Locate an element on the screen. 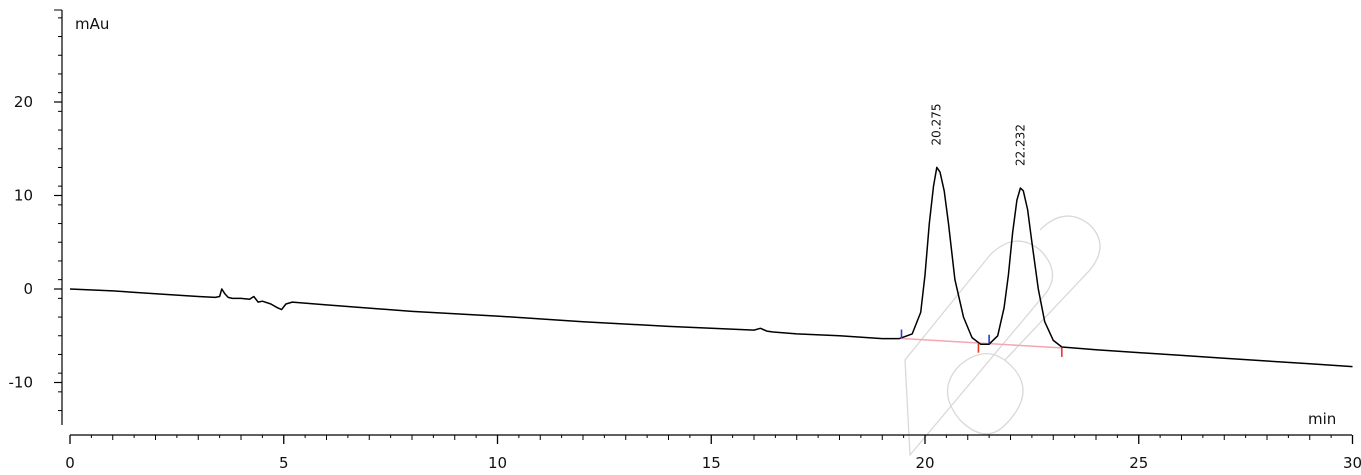  peak-labels: 20.275 22.232 is located at coordinates (979, 134).